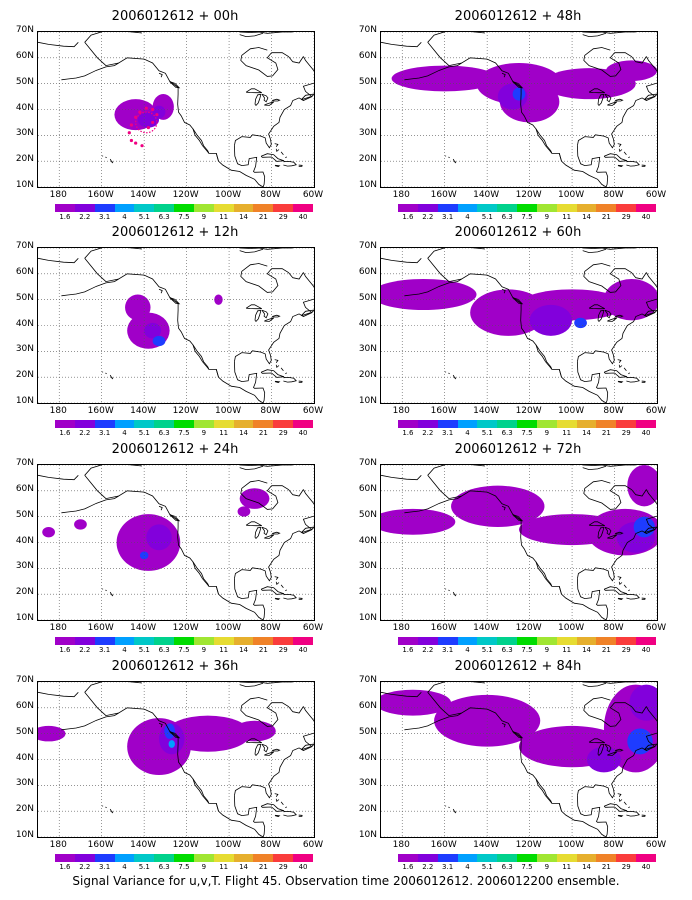 The height and width of the screenshot is (900, 692). What do you see at coordinates (105, 867) in the screenshot?
I see `colorbar-label: 3.1` at bounding box center [105, 867].